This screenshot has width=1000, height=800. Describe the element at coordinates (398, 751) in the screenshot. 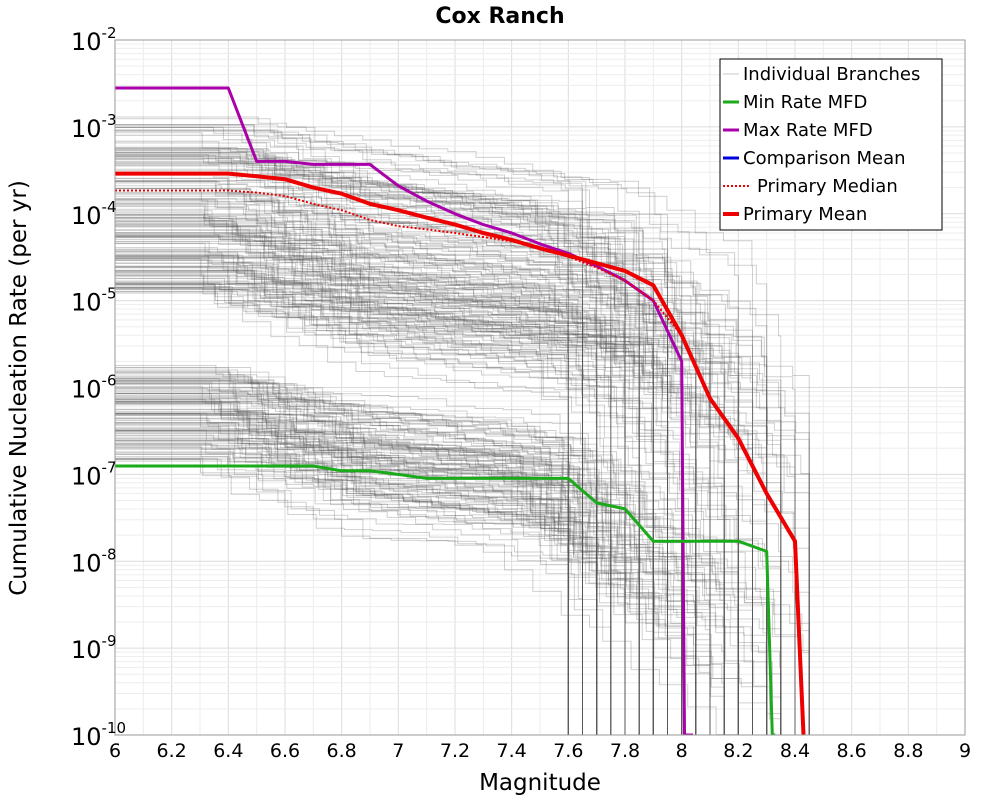

I see `x-tick-label: 7` at that location.